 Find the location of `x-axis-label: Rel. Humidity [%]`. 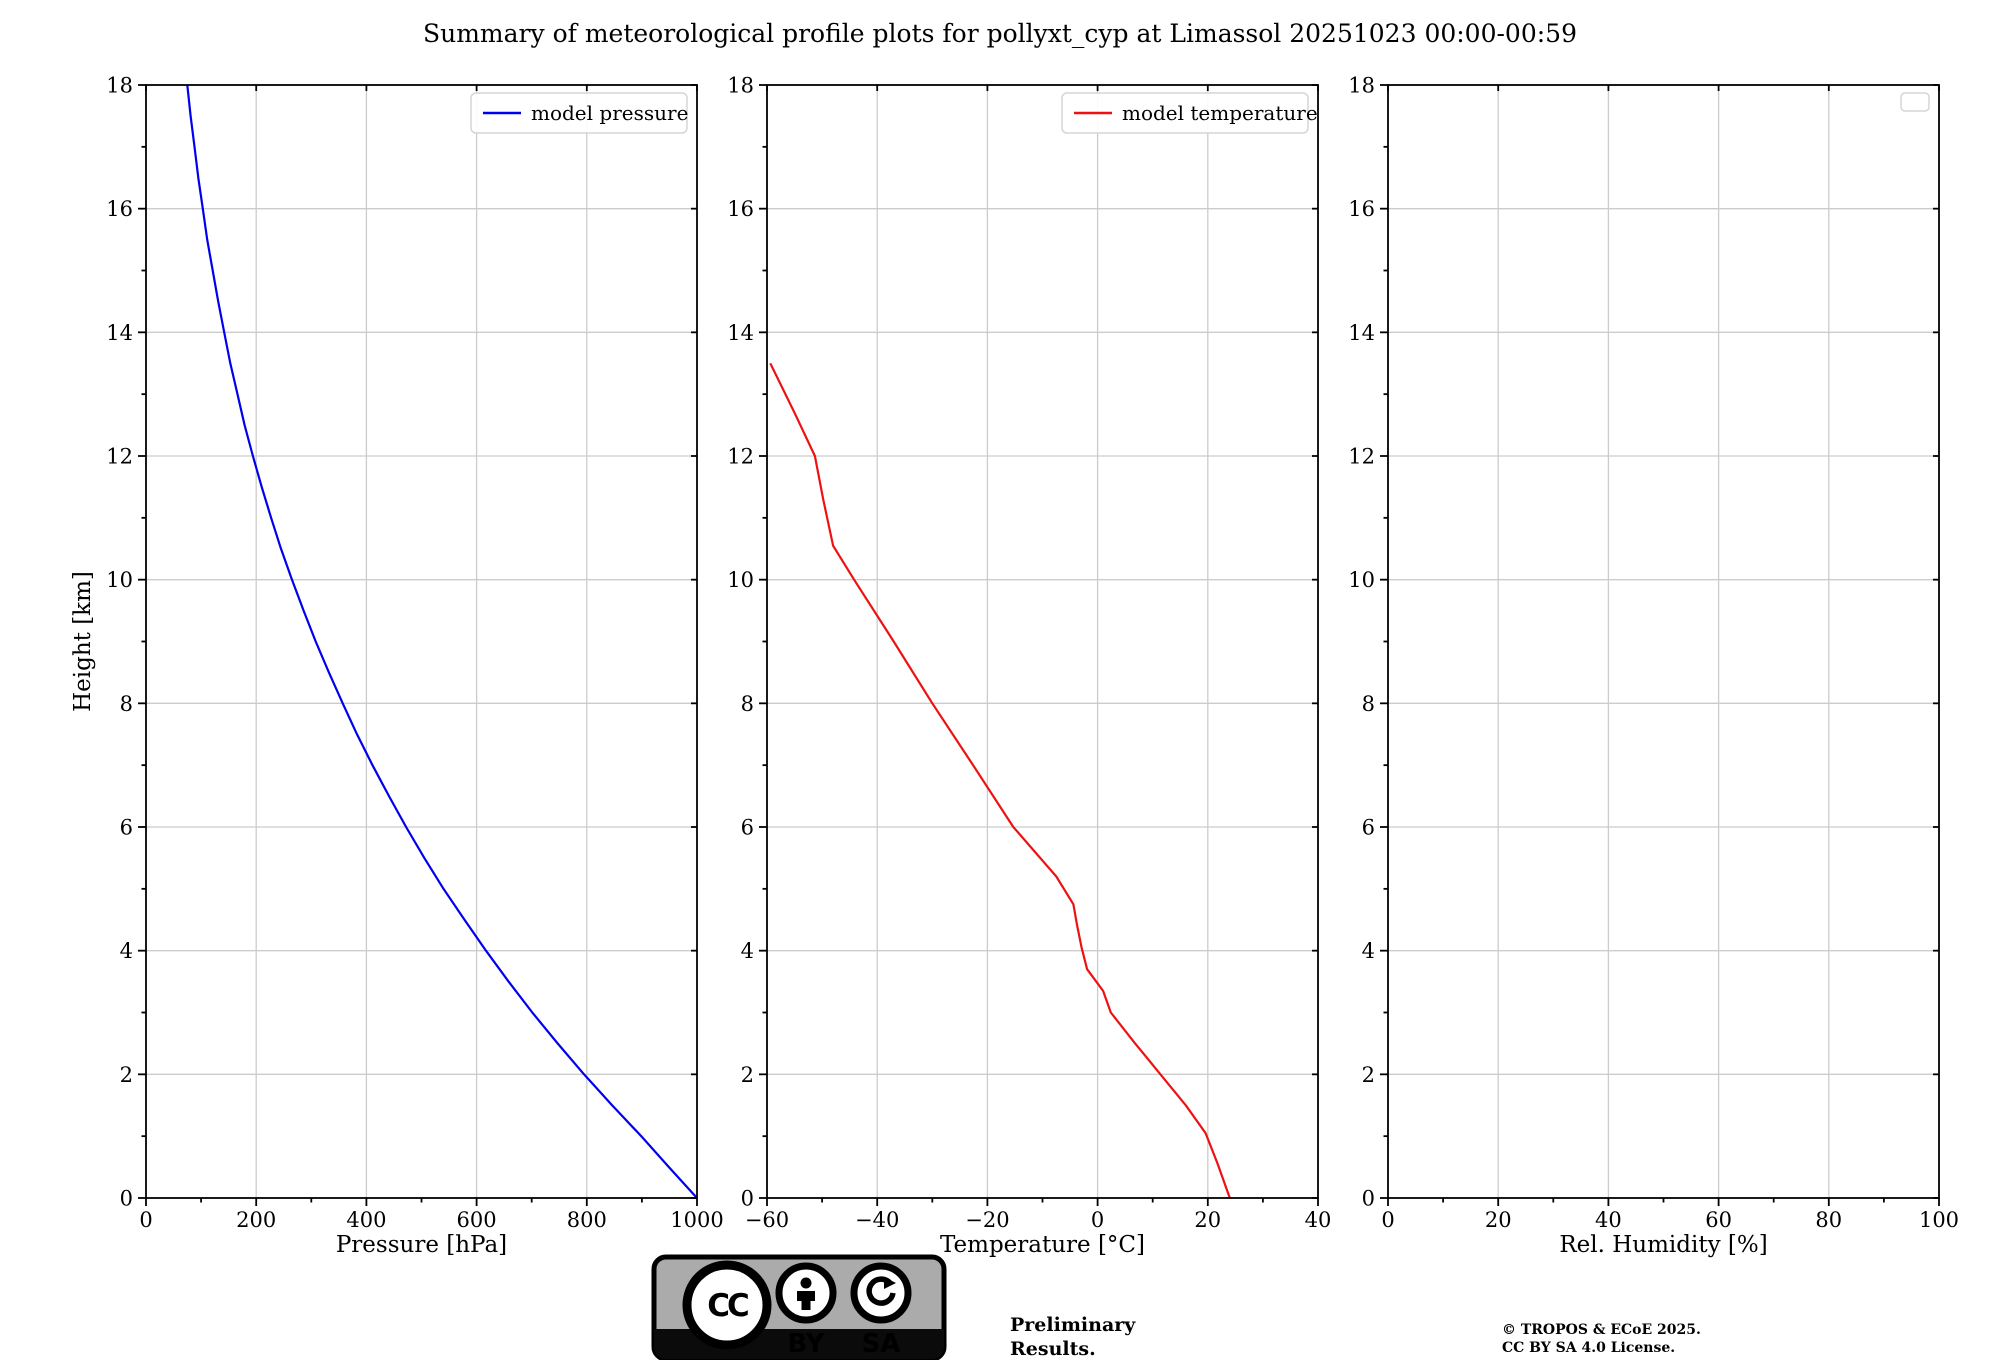

x-axis-label: Rel. Humidity [%] is located at coordinates (1663, 1245).